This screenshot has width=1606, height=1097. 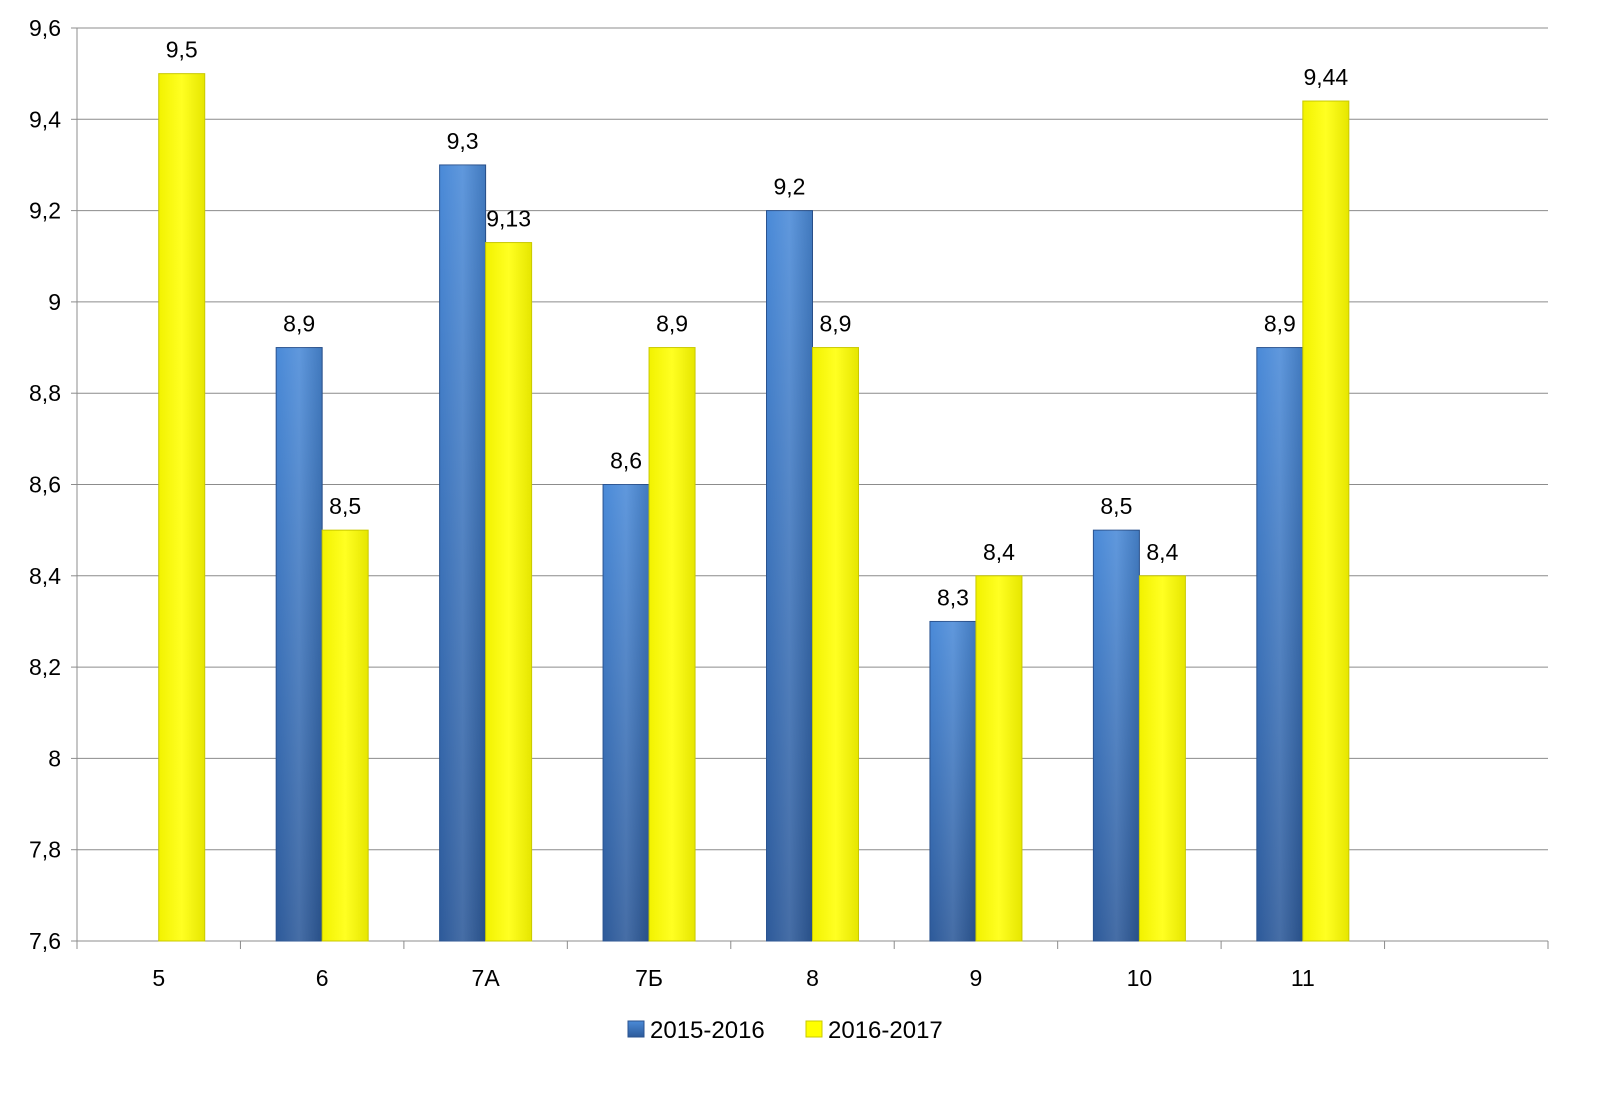 I want to click on y-tick-label: 8,8, so click(x=45, y=393).